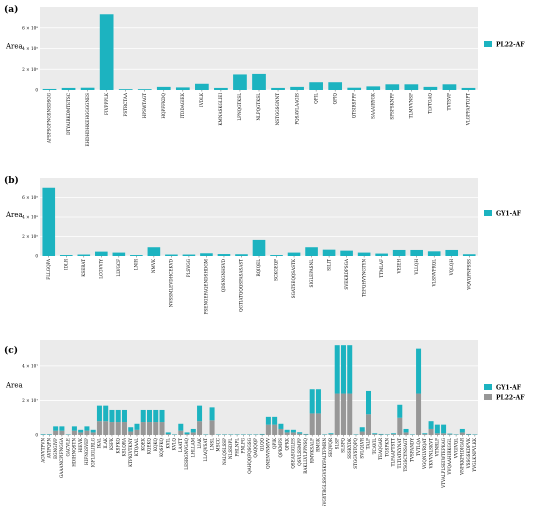 The image size is (550, 506). What do you see at coordinates (230, 448) in the screenshot?
I see `x-tick-label: NLSSDPL` at bounding box center [230, 448].